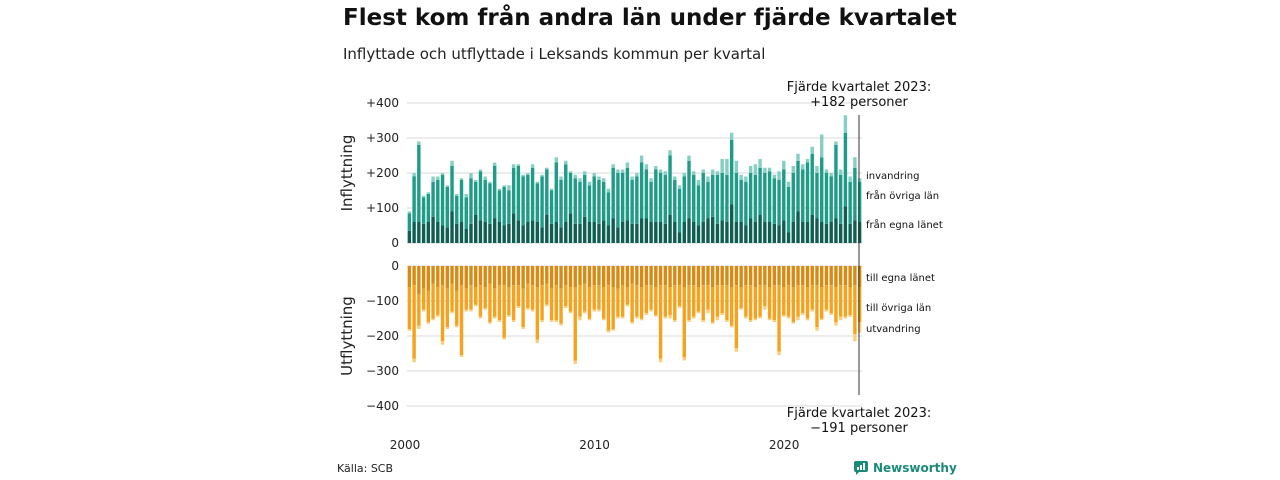  I want to click on annotation-bottom-line1: Fjärde kvartalet 2023:, so click(859, 413).